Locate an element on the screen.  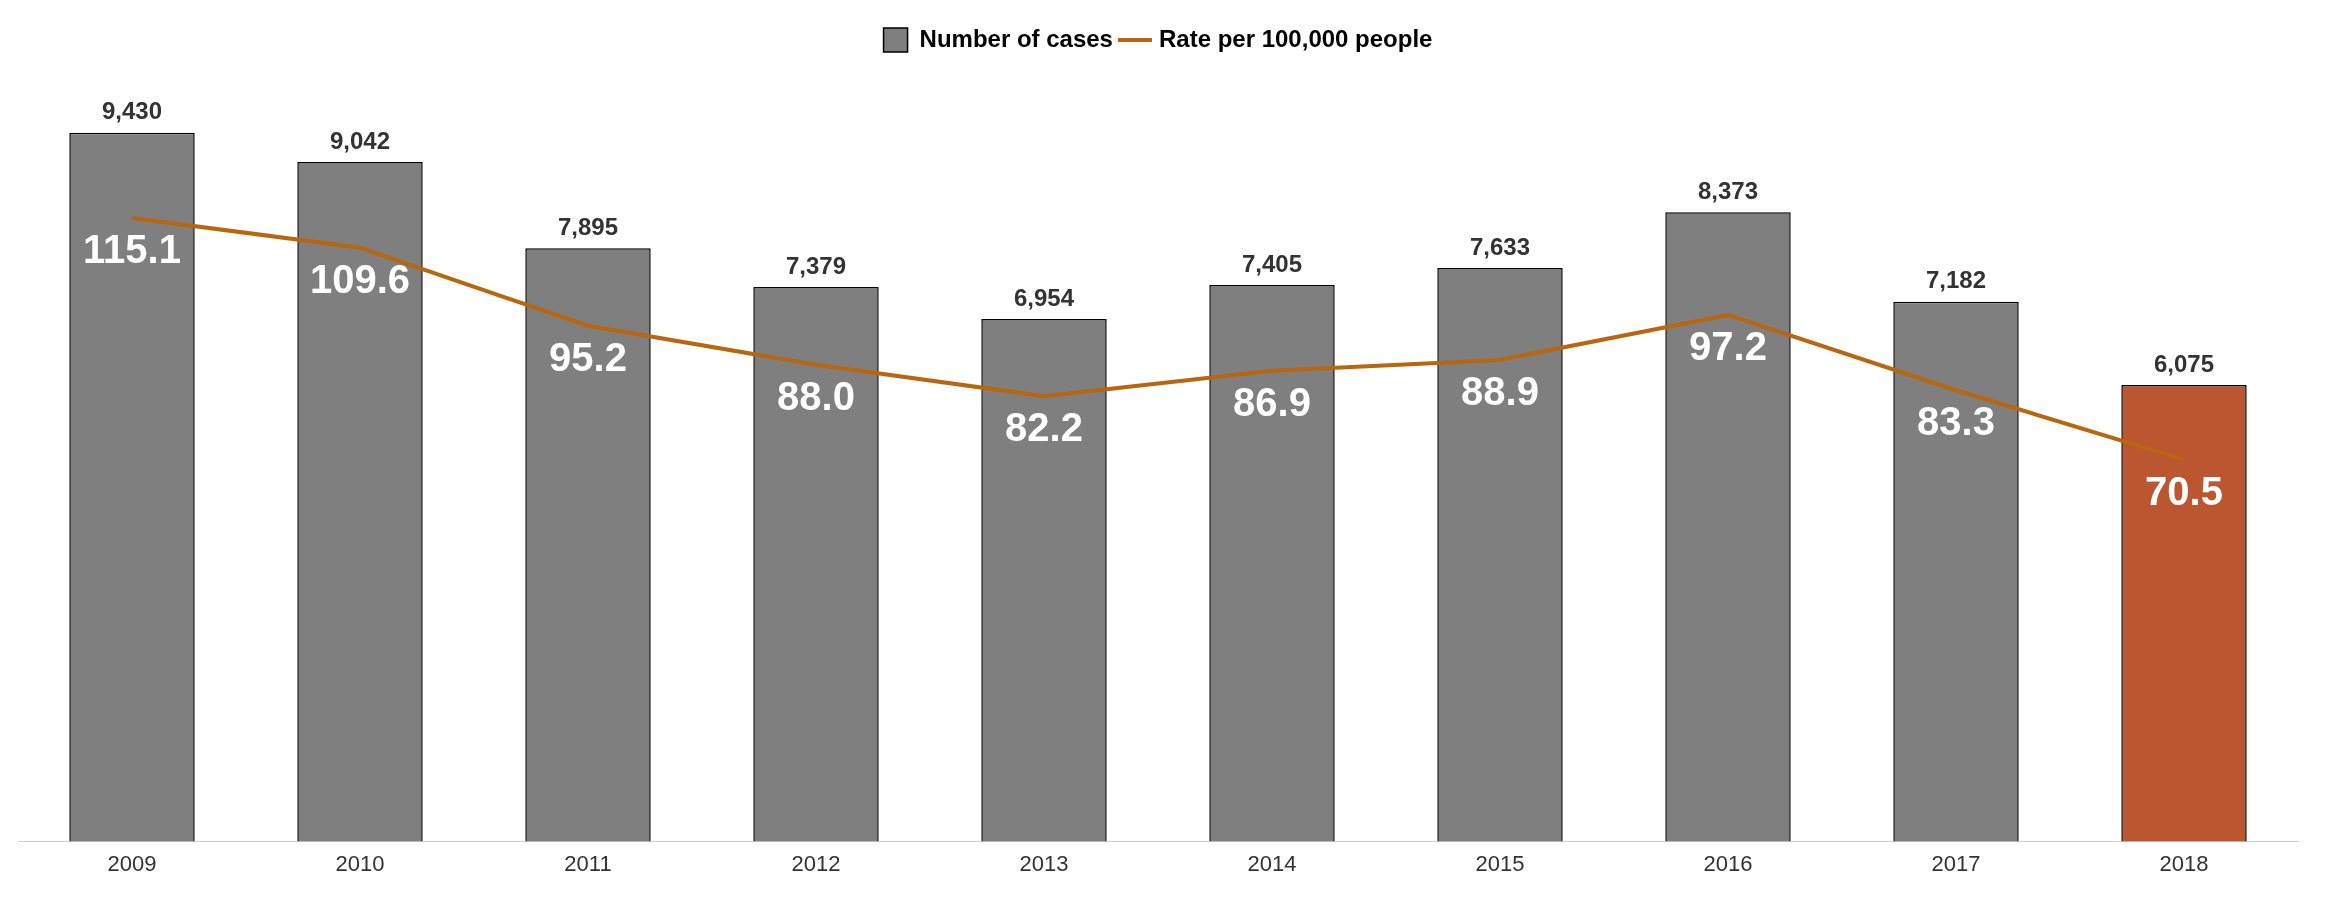
x-tick-label: 2014 is located at coordinates (1272, 863).